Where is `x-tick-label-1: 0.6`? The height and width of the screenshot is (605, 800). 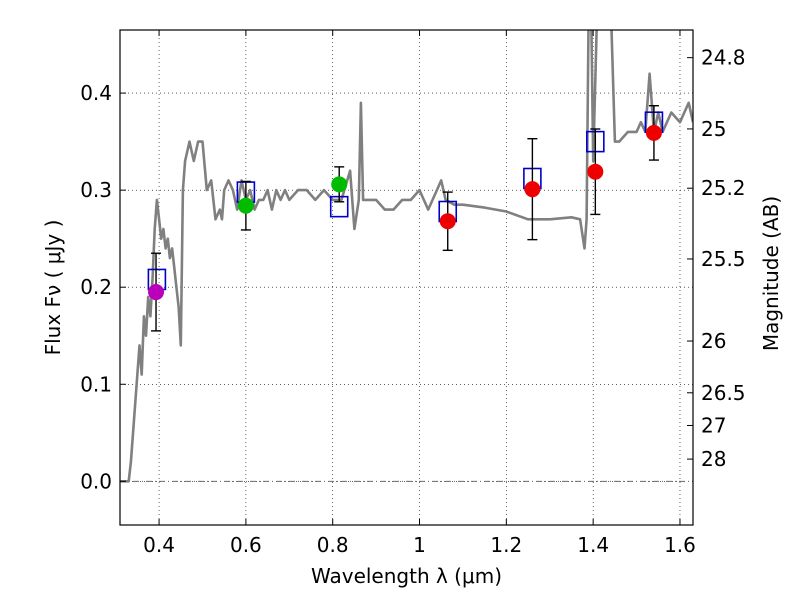 x-tick-label-1: 0.6 is located at coordinates (246, 545).